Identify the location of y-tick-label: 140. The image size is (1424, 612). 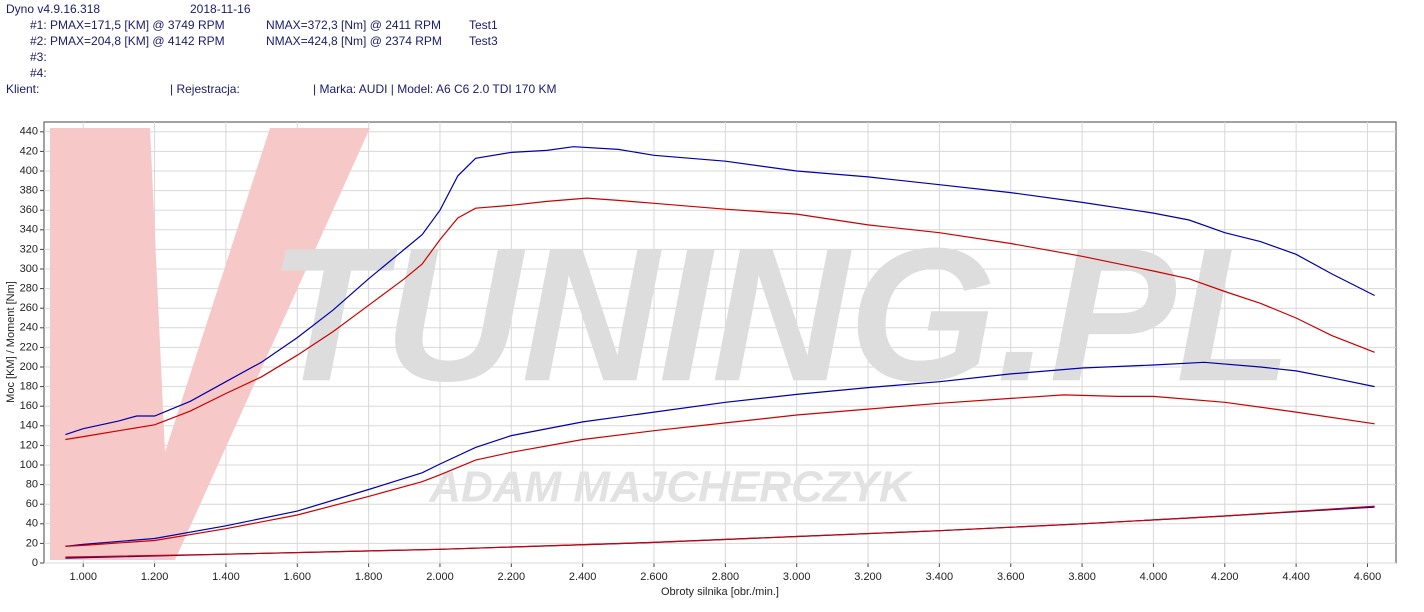
(29, 426).